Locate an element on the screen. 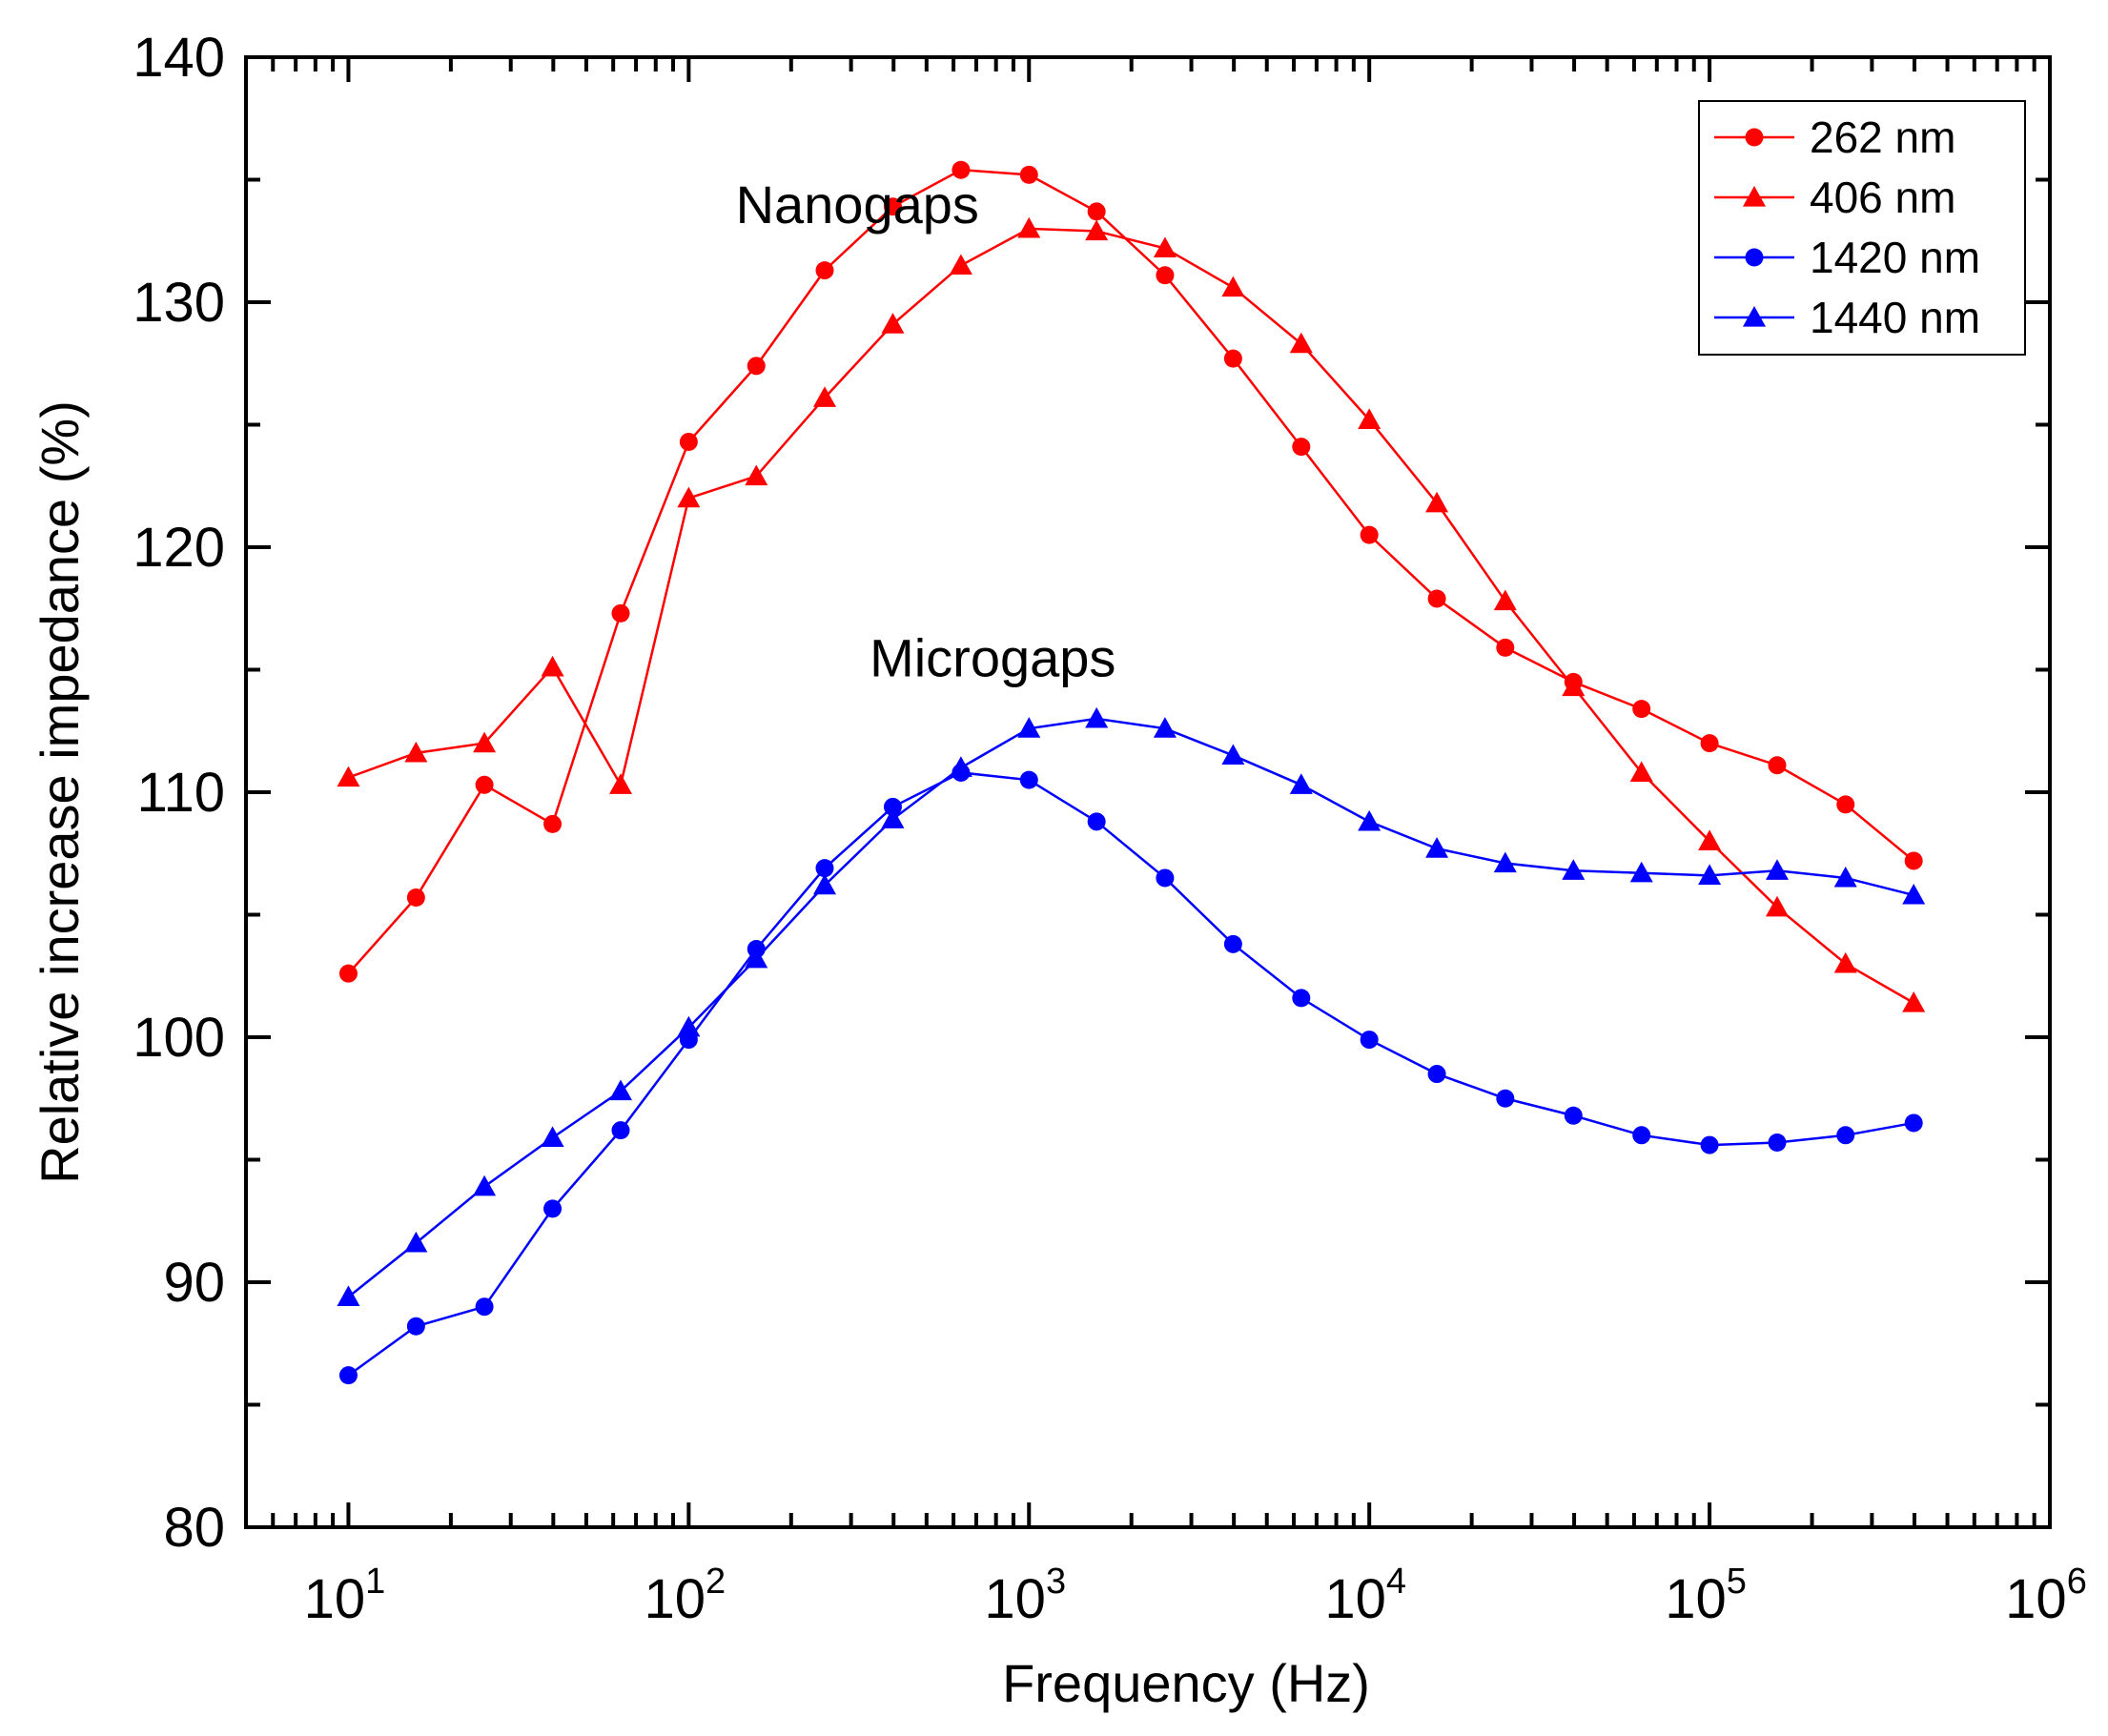 This screenshot has height=1736, width=2108. annotation-microgaps: Microgaps is located at coordinates (992, 658).